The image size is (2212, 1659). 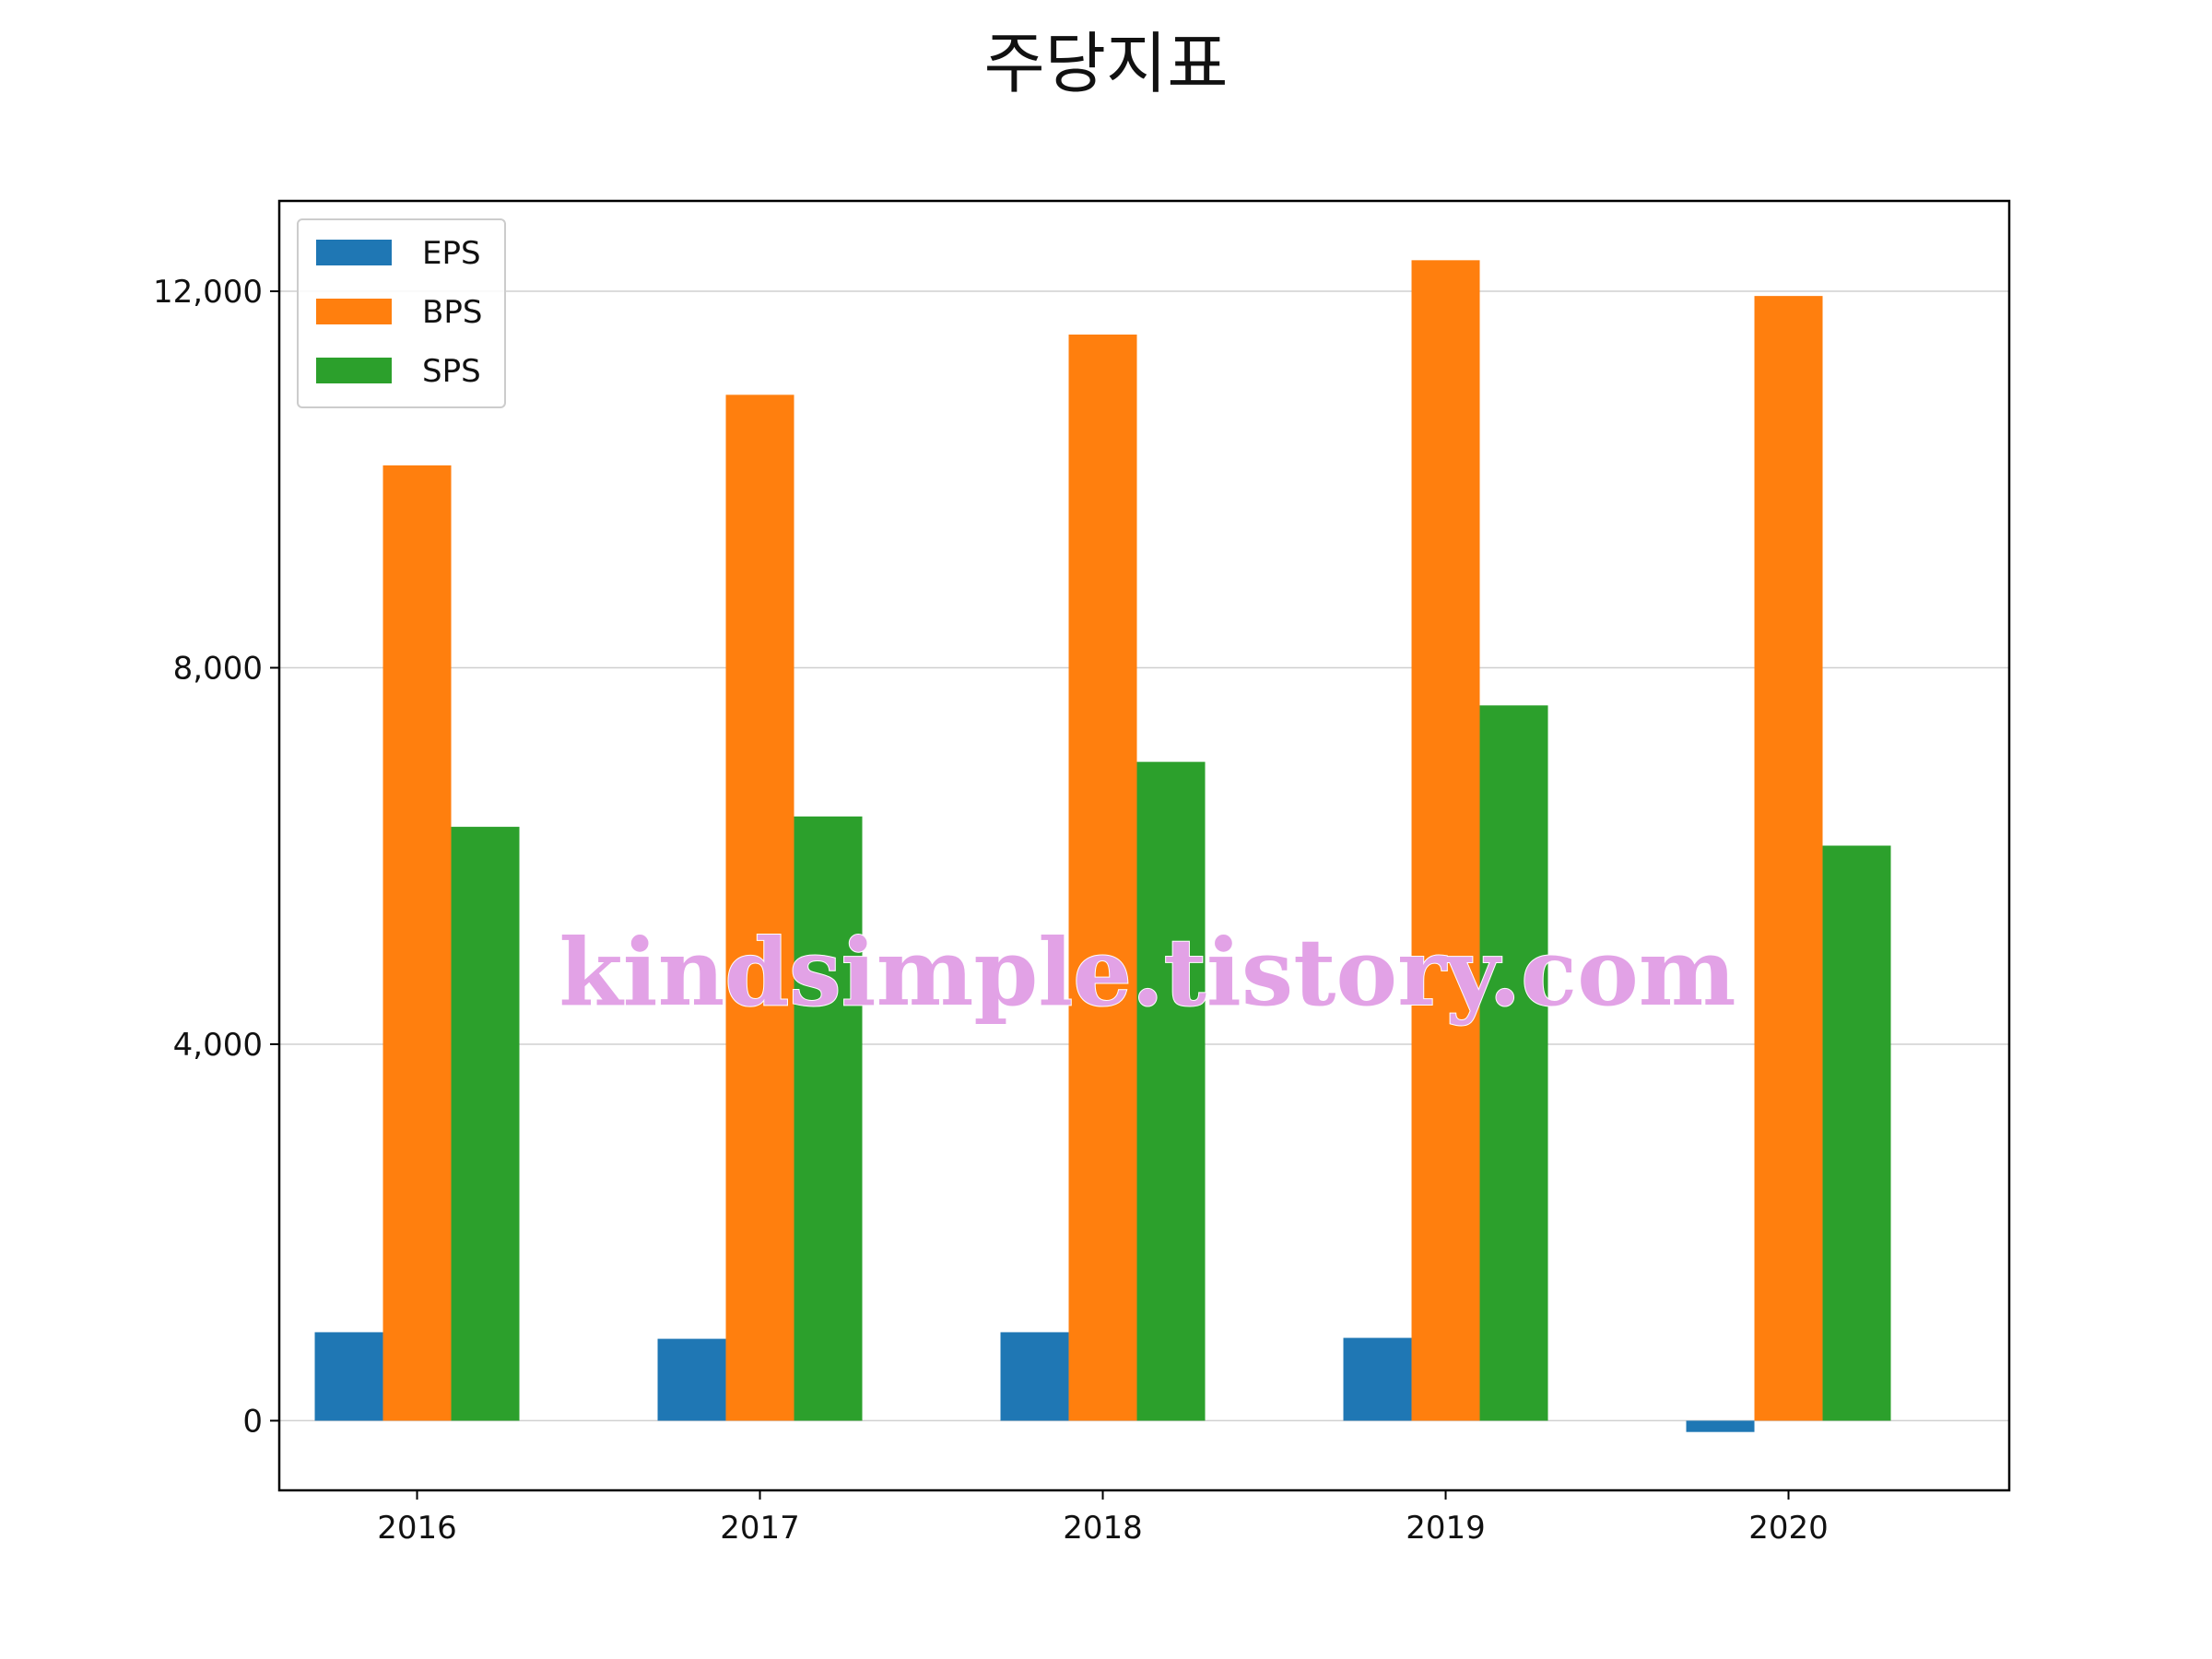 What do you see at coordinates (252, 1421) in the screenshot?
I see `y-tick-label: 0` at bounding box center [252, 1421].